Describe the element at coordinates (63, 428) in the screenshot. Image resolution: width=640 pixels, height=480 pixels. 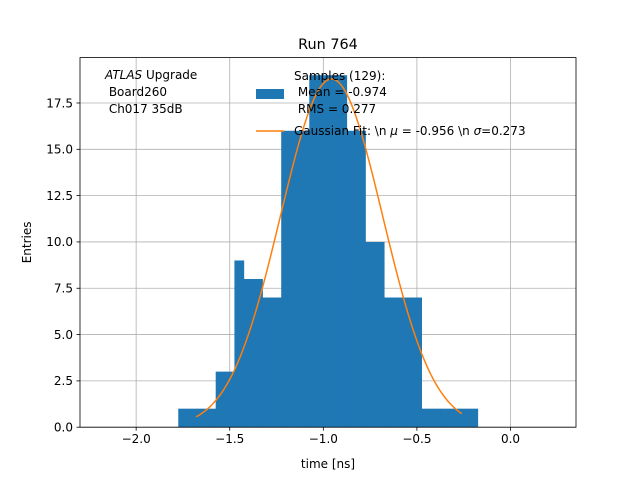
I see `y-tick-label: 0.0` at that location.